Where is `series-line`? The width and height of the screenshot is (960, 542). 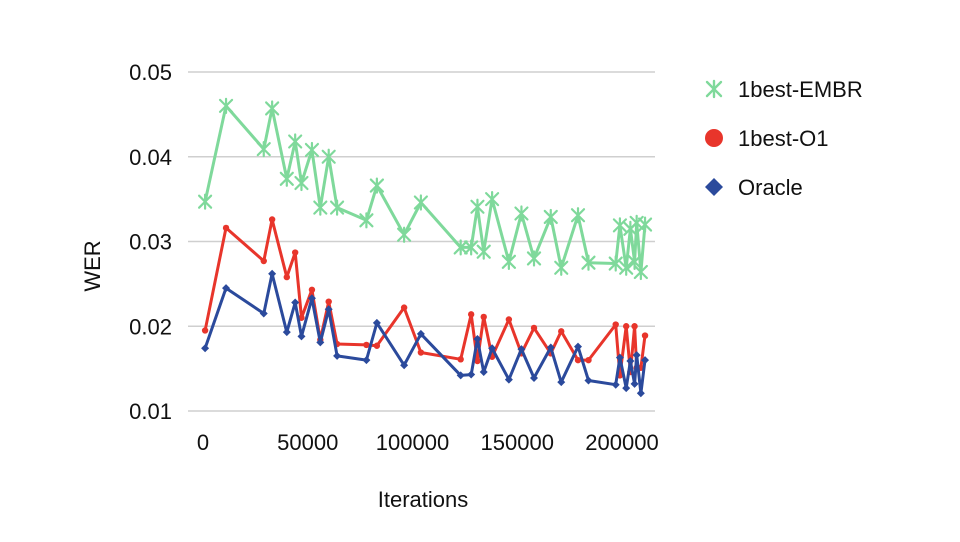
series-line is located at coordinates (425, 333).